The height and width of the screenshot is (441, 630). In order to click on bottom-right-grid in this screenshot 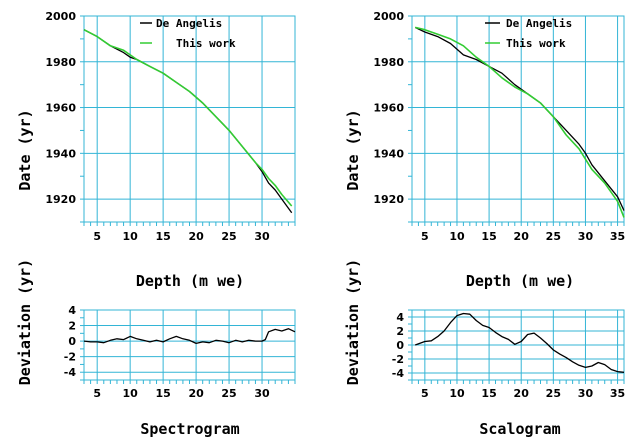, I will do `click(516, 346)`.